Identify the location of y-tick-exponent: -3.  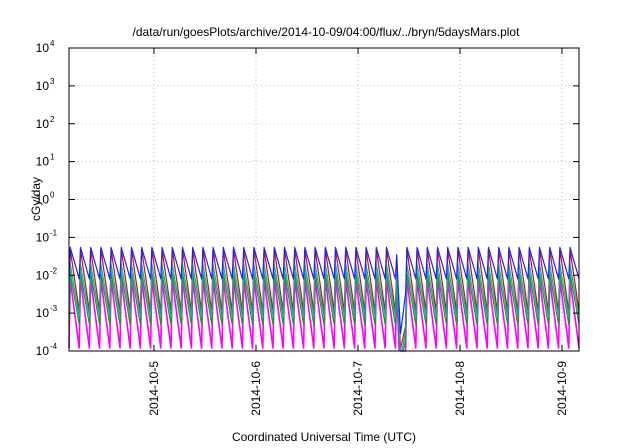
(54, 308).